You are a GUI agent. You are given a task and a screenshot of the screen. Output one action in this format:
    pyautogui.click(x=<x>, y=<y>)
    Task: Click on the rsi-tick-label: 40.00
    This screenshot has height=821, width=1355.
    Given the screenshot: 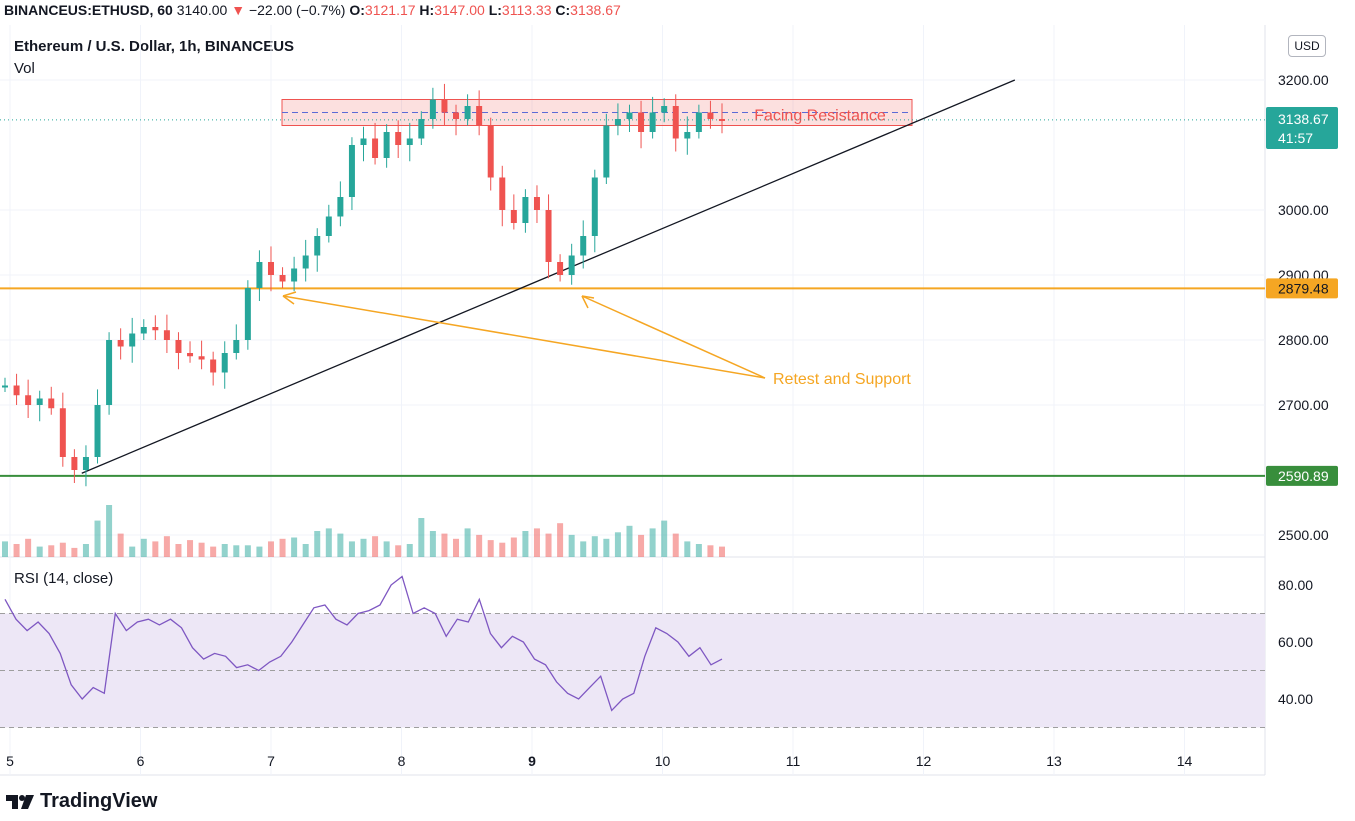 What is the action you would take?
    pyautogui.click(x=1295, y=699)
    